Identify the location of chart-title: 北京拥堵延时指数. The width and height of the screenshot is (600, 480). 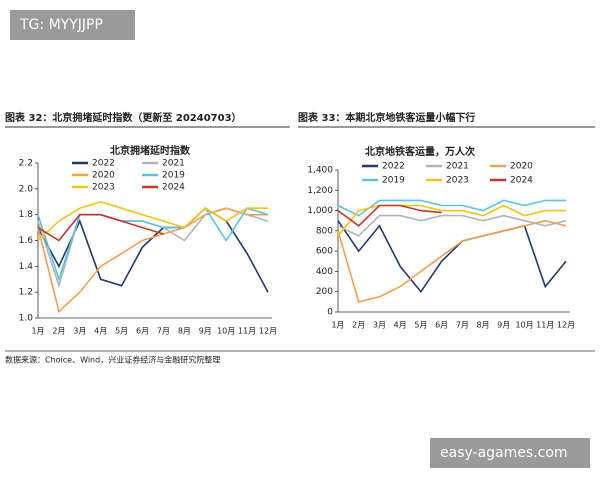
(150, 150).